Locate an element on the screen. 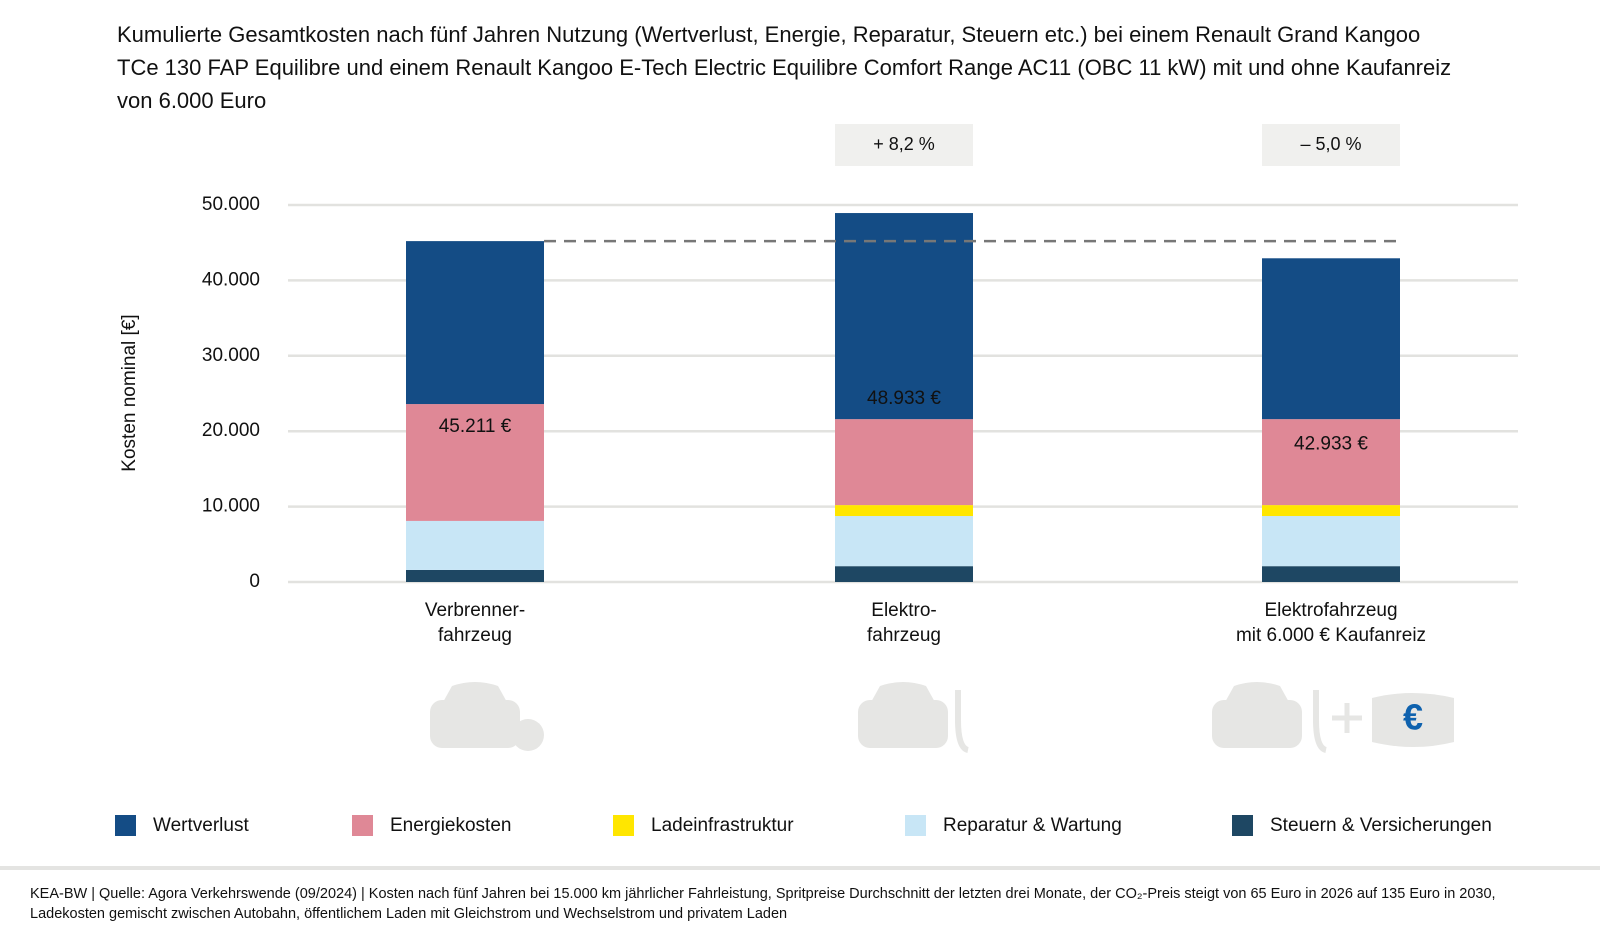  x-tick-label: Elektrofahrzeug mit 6.000 € Kaufanreiz is located at coordinates (1331, 623).